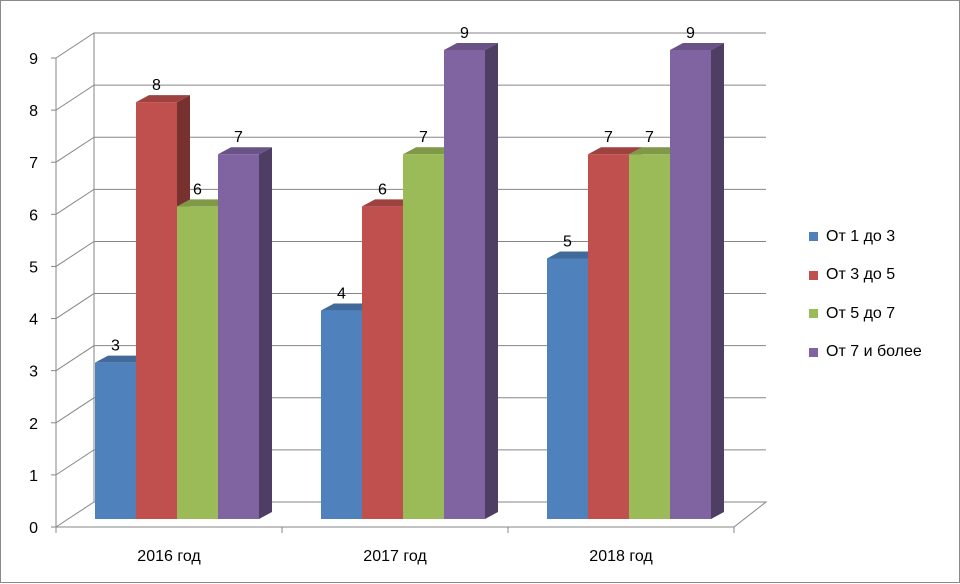 The height and width of the screenshot is (584, 960). What do you see at coordinates (156, 85) in the screenshot?
I see `data-label: 8` at bounding box center [156, 85].